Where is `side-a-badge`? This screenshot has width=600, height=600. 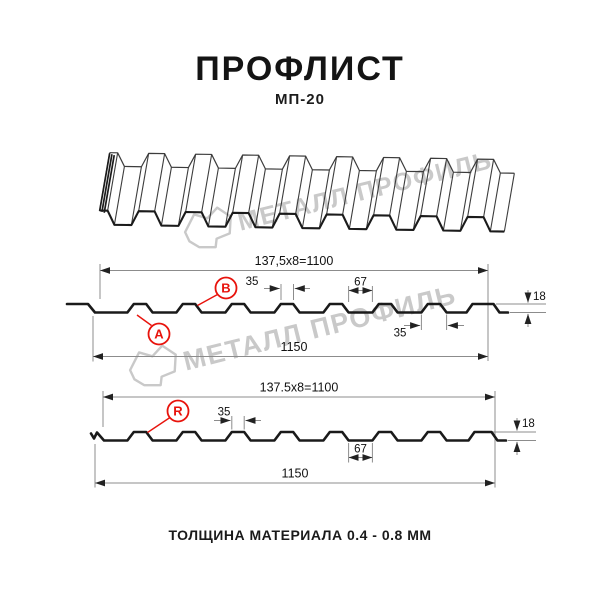 side-a-badge is located at coordinates (159, 334).